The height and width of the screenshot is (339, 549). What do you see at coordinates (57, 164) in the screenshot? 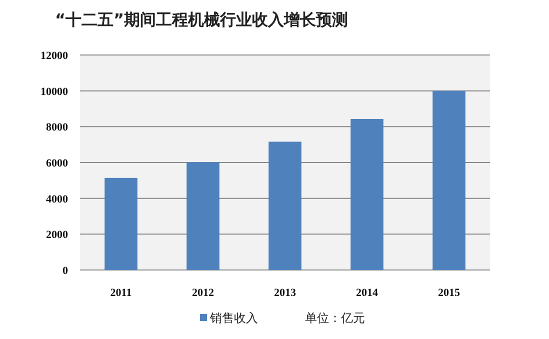
I see `y-tick-label: 6000` at bounding box center [57, 164].